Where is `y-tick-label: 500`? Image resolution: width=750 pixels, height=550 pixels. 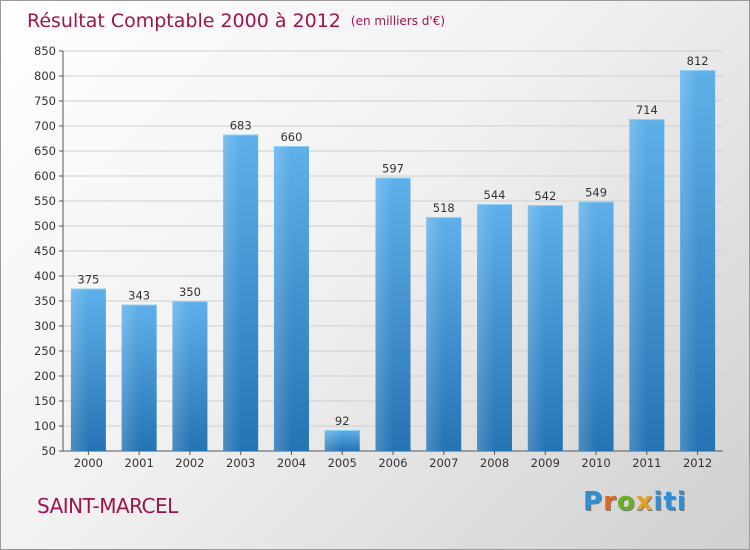 y-tick-label: 500 is located at coordinates (45, 226).